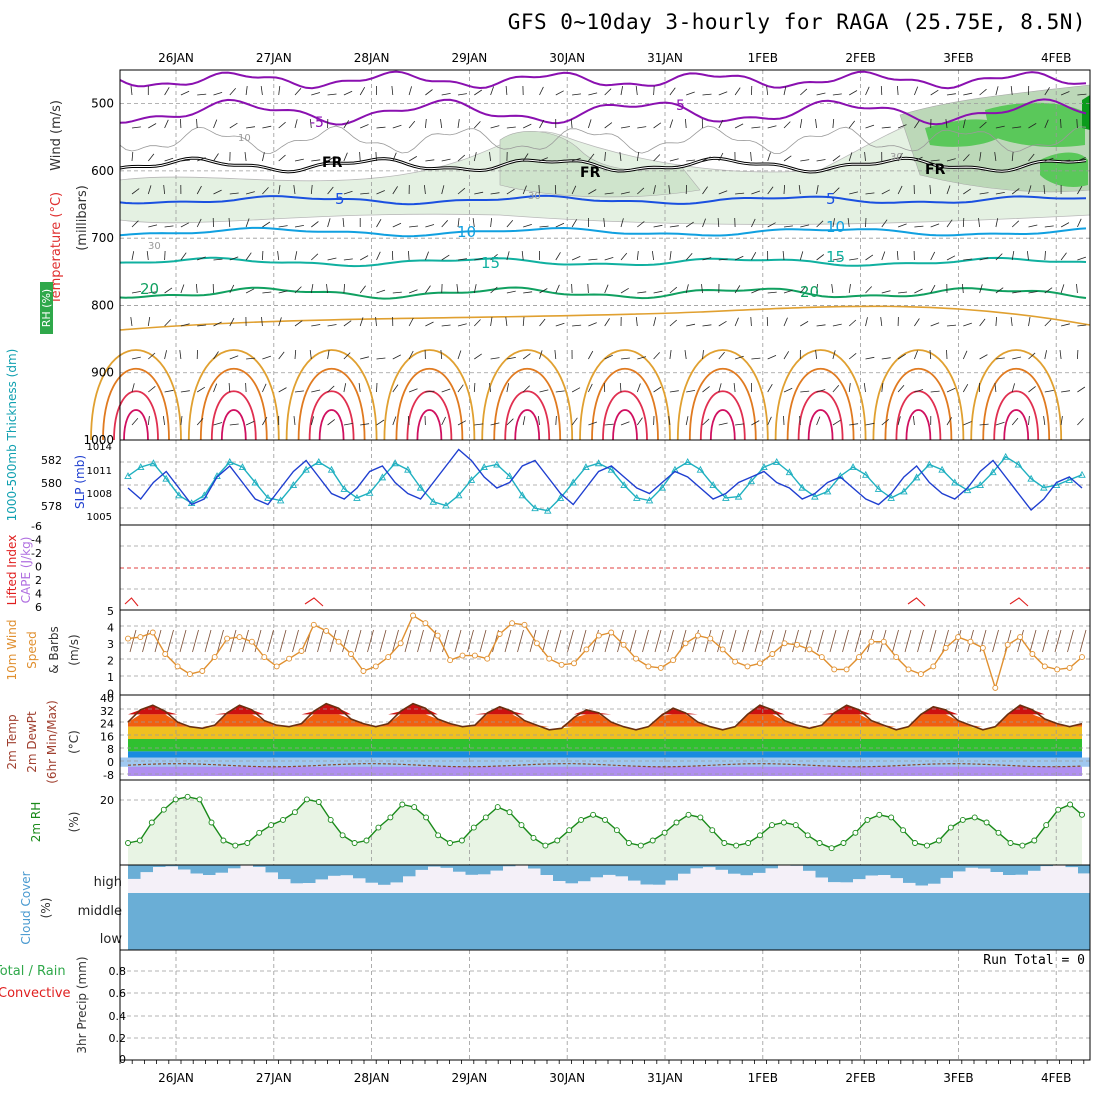 Image resolution: width=1100 pixels, height=1100 pixels. What do you see at coordinates (12, 741) in the screenshot?
I see `ylabel-temp2m: 2m Temp` at bounding box center [12, 741].